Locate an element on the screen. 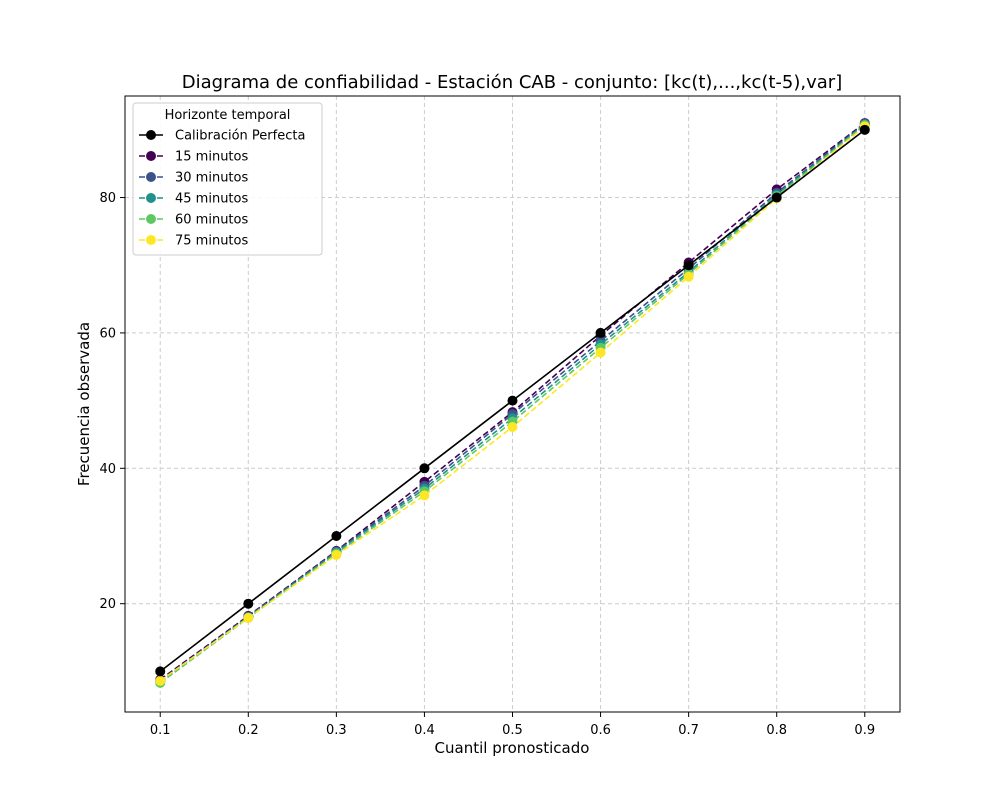  legend-title: Horizonte temporal is located at coordinates (228, 115).